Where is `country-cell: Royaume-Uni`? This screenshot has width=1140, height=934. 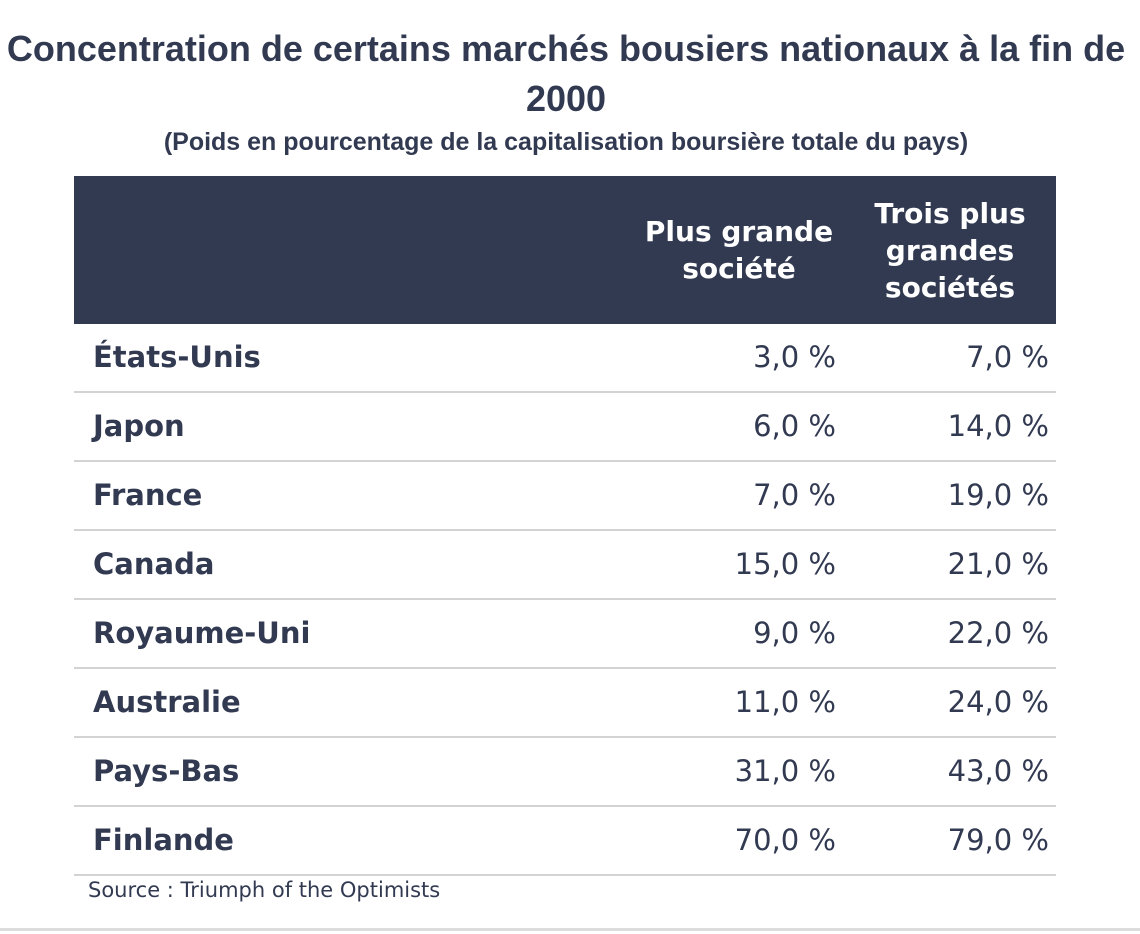
country-cell: Royaume-Uni is located at coordinates (202, 633).